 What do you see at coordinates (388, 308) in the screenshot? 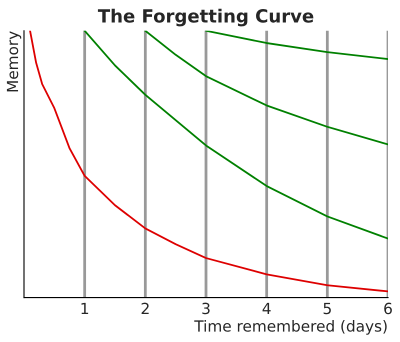
I see `x-tick-label: 6` at bounding box center [388, 308].